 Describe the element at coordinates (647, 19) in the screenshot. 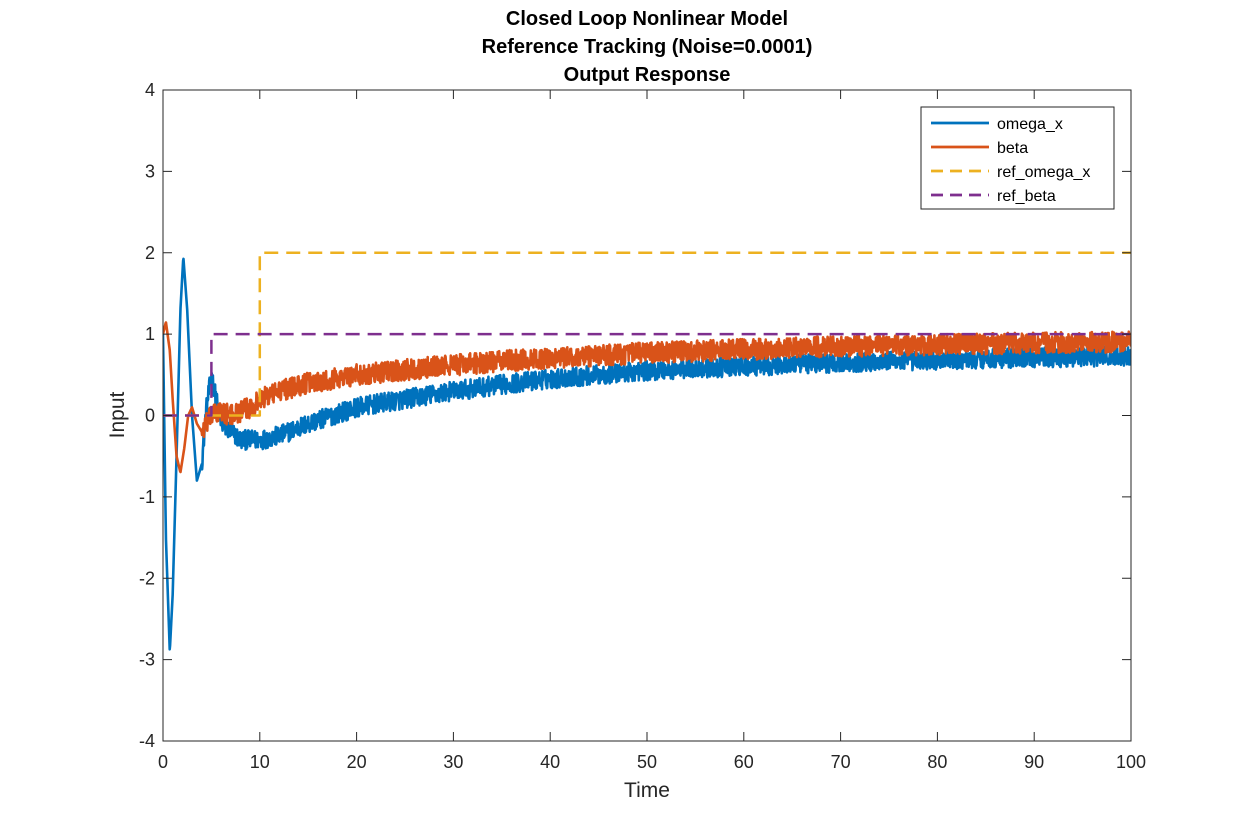

I see `chart-title-line-1: Closed Loop Nonlinear Model` at that location.